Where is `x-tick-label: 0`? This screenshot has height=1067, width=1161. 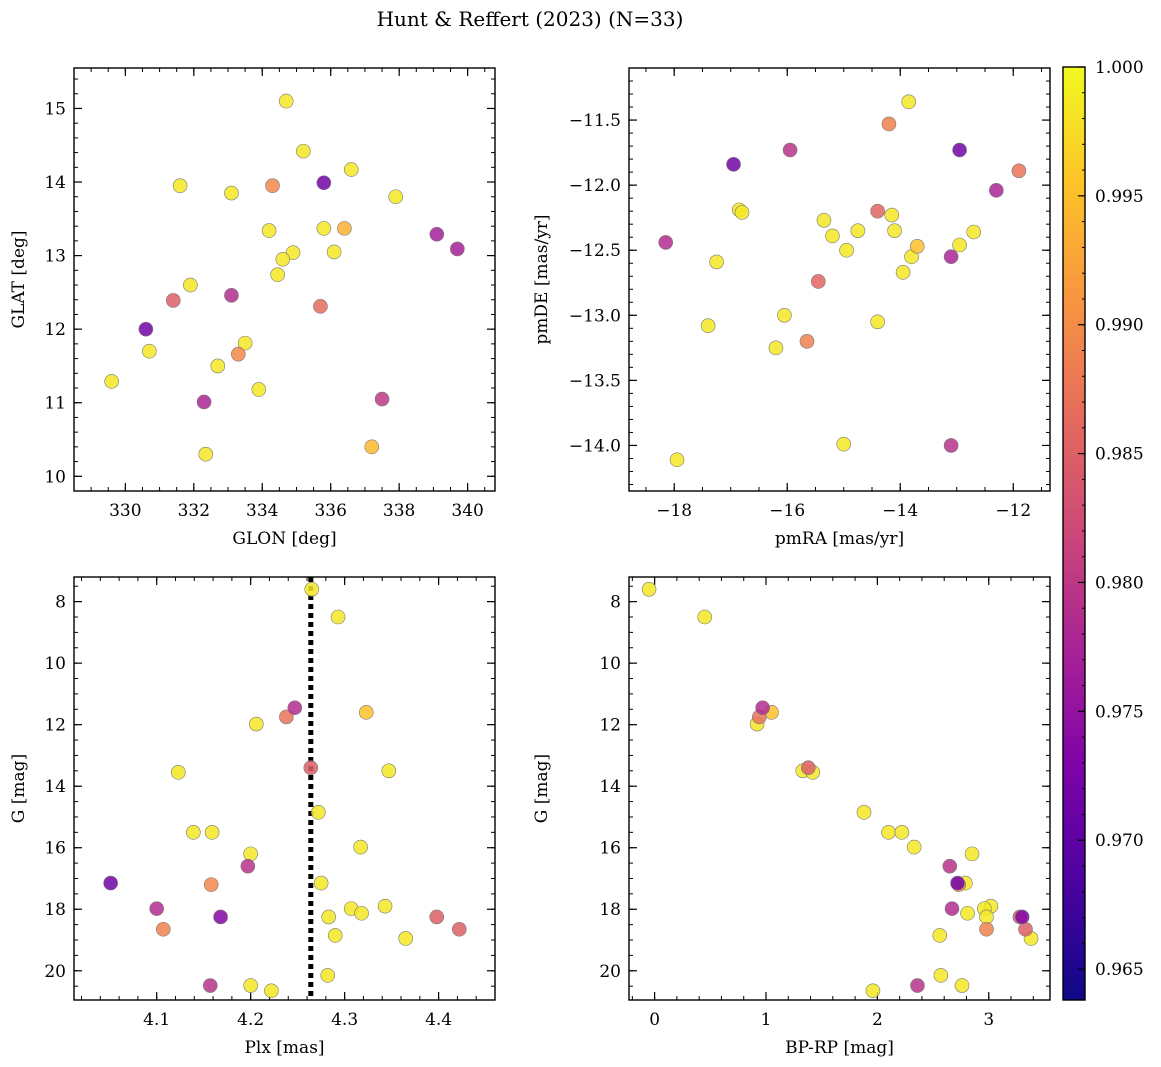
x-tick-label: 0 is located at coordinates (654, 1020).